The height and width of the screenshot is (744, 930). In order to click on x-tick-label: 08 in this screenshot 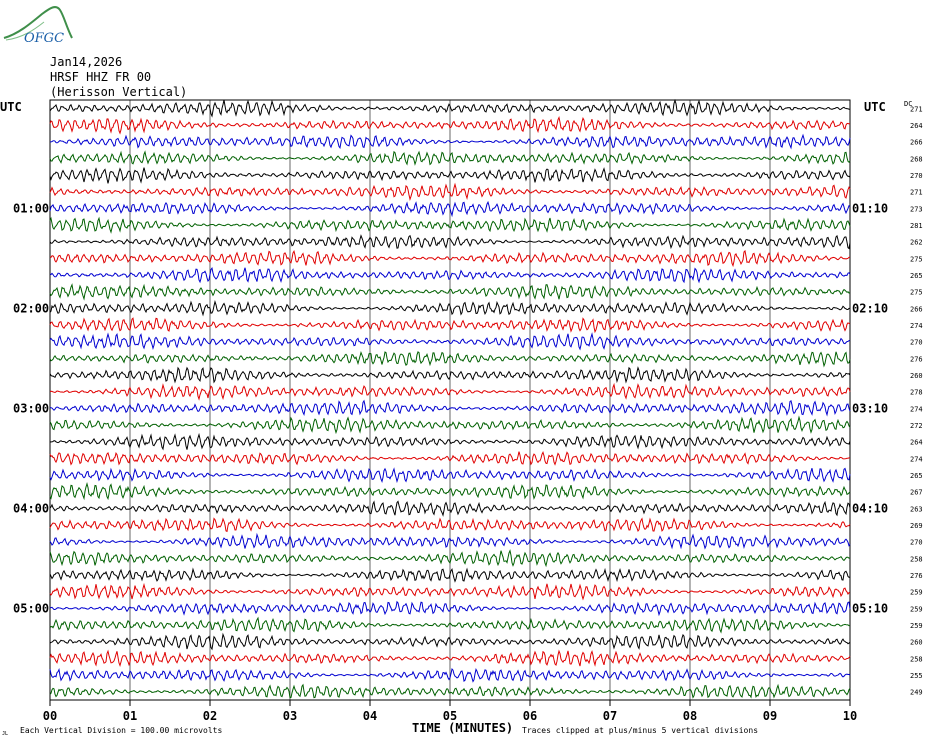, I will do `click(690, 716)`.